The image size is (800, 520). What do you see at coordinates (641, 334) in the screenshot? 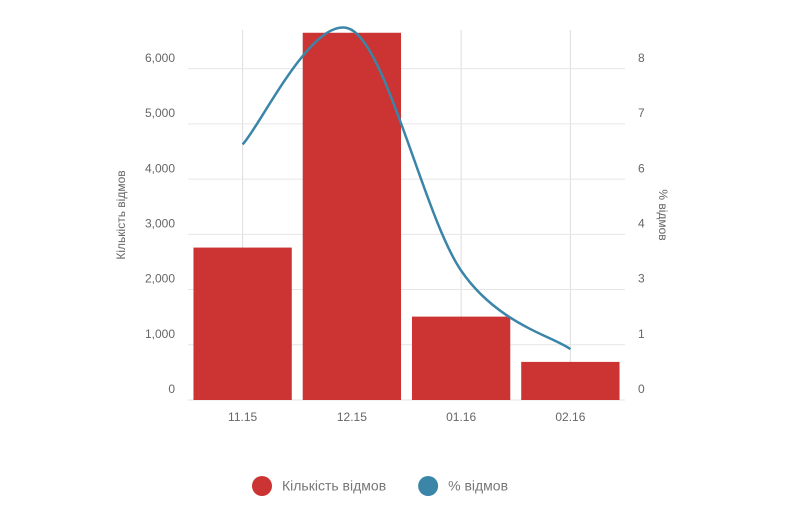
I see `y2-tick-label: 1` at bounding box center [641, 334].